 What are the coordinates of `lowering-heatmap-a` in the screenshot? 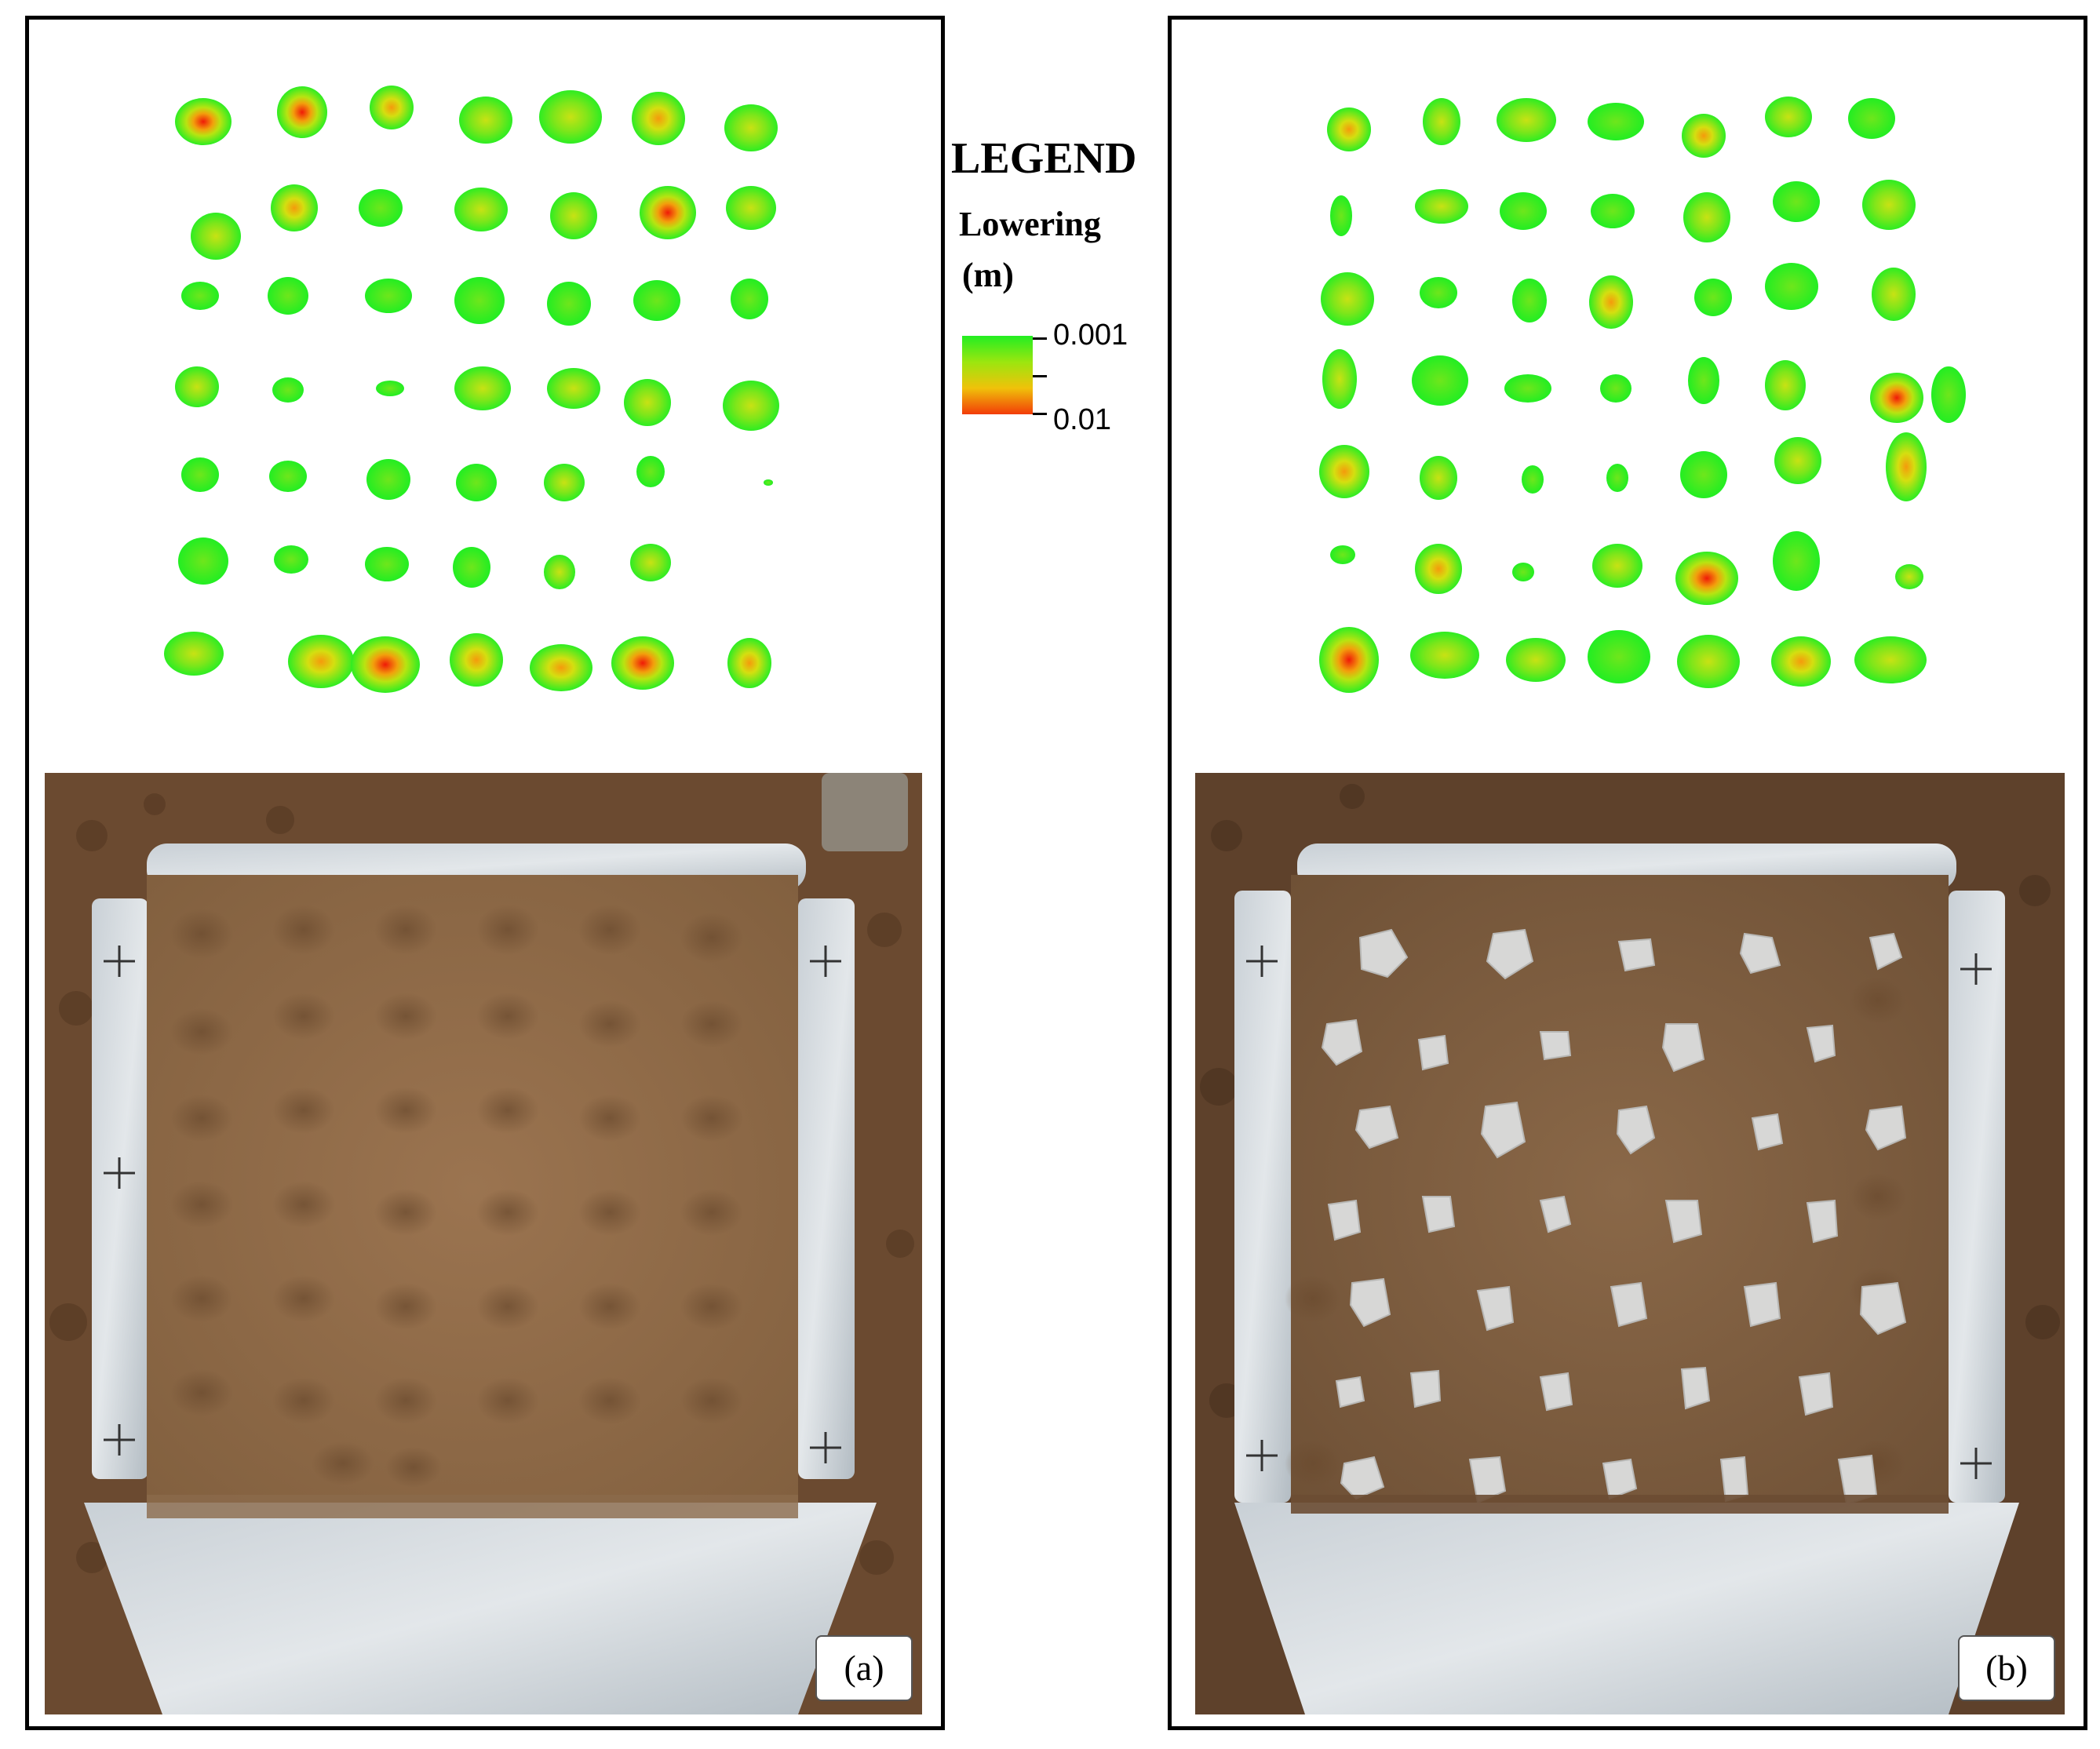 It's located at (472, 389).